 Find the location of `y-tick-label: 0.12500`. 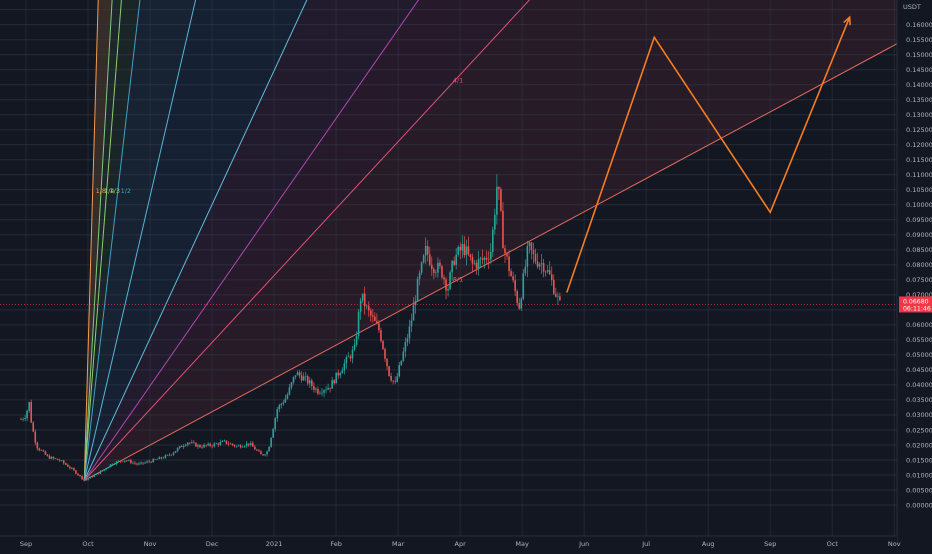

y-tick-label: 0.12500 is located at coordinates (919, 130).